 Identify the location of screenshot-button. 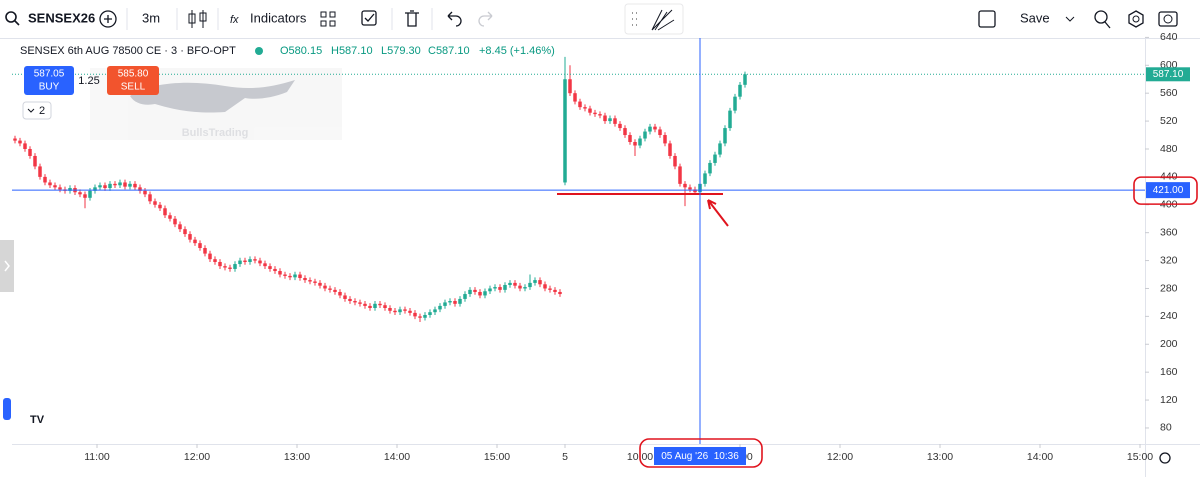
(1168, 19).